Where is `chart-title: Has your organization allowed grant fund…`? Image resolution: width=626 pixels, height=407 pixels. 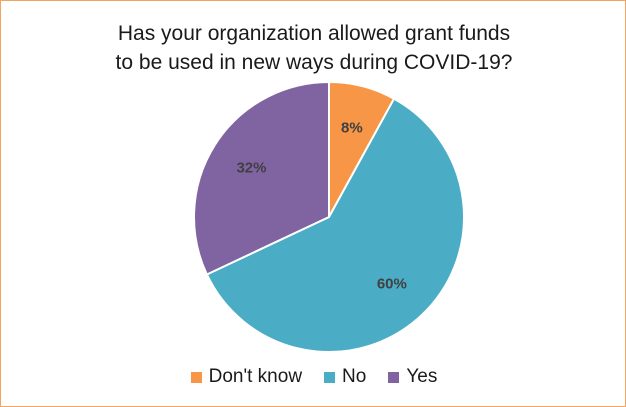
chart-title: Has your organization allowed grant fund… is located at coordinates (313, 48).